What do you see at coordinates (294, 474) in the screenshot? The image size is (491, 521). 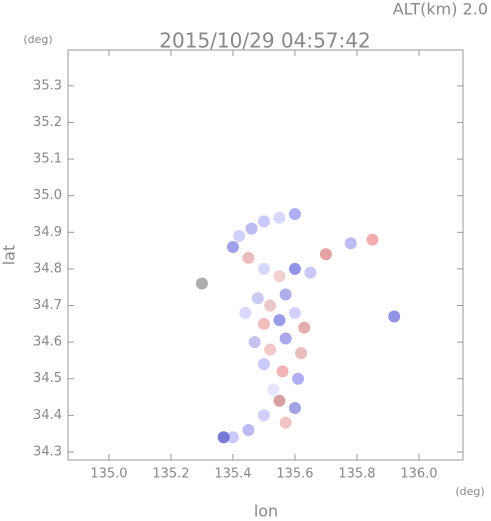 I see `x-tick-label: 135.6` at bounding box center [294, 474].